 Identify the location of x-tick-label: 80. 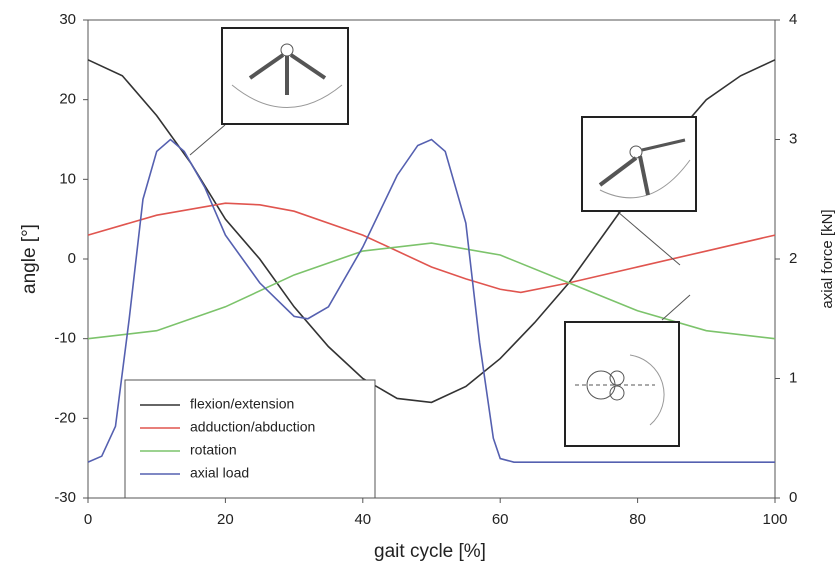
(637, 519).